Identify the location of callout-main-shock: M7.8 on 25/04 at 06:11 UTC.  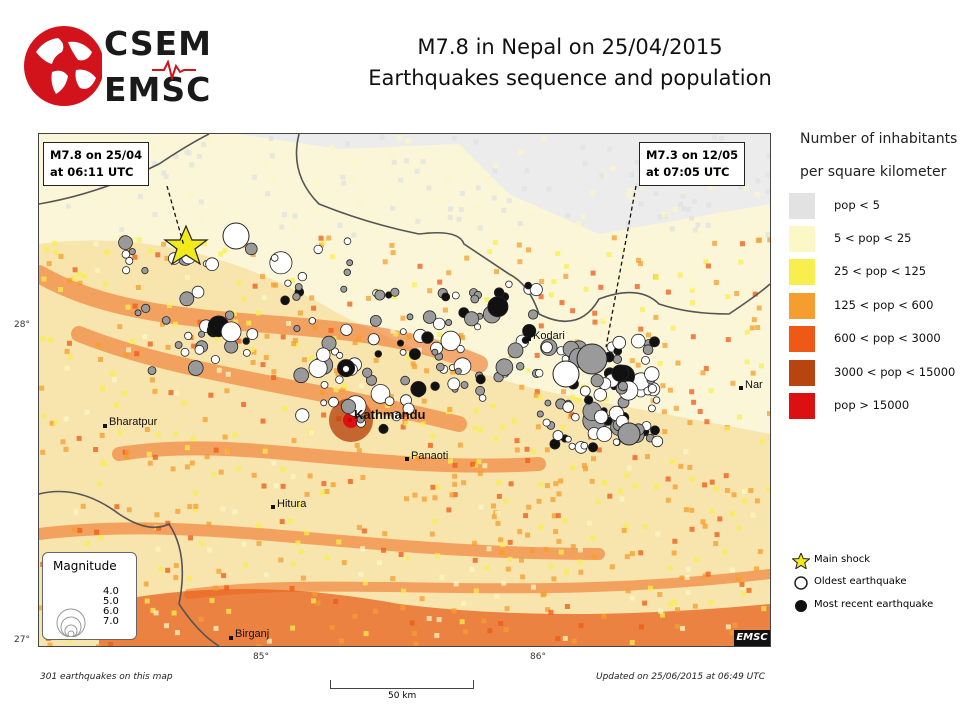
(96, 164).